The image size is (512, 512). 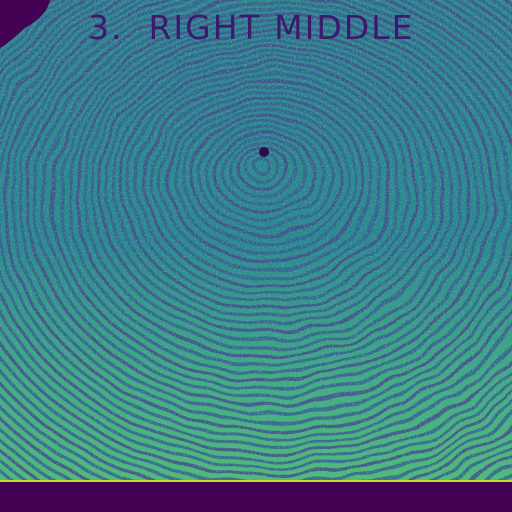 What do you see at coordinates (25, 24) in the screenshot?
I see `corner-blob` at bounding box center [25, 24].